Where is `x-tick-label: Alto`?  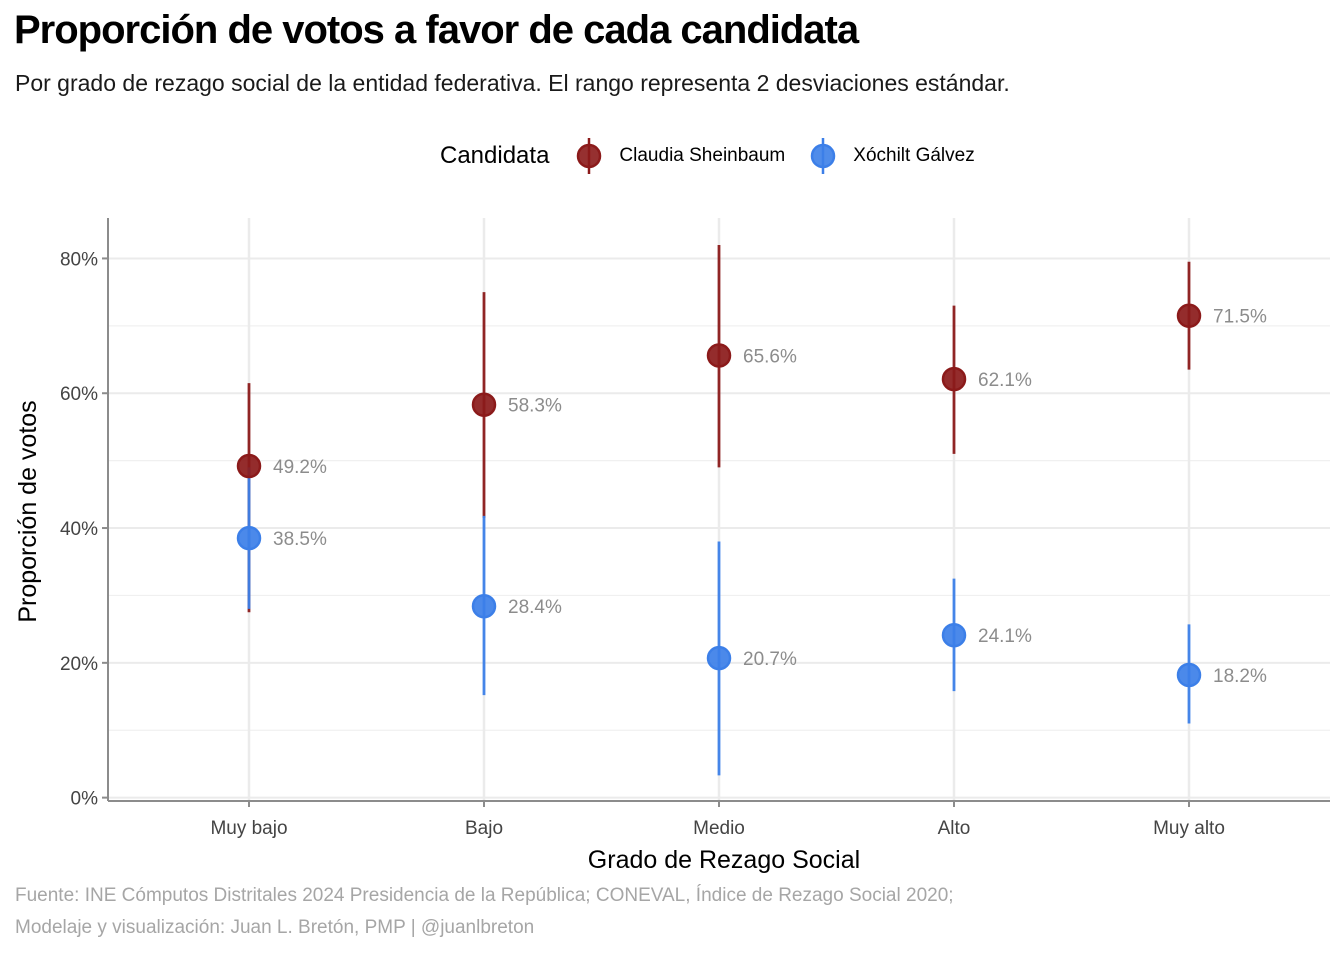 x-tick-label: Alto is located at coordinates (954, 828).